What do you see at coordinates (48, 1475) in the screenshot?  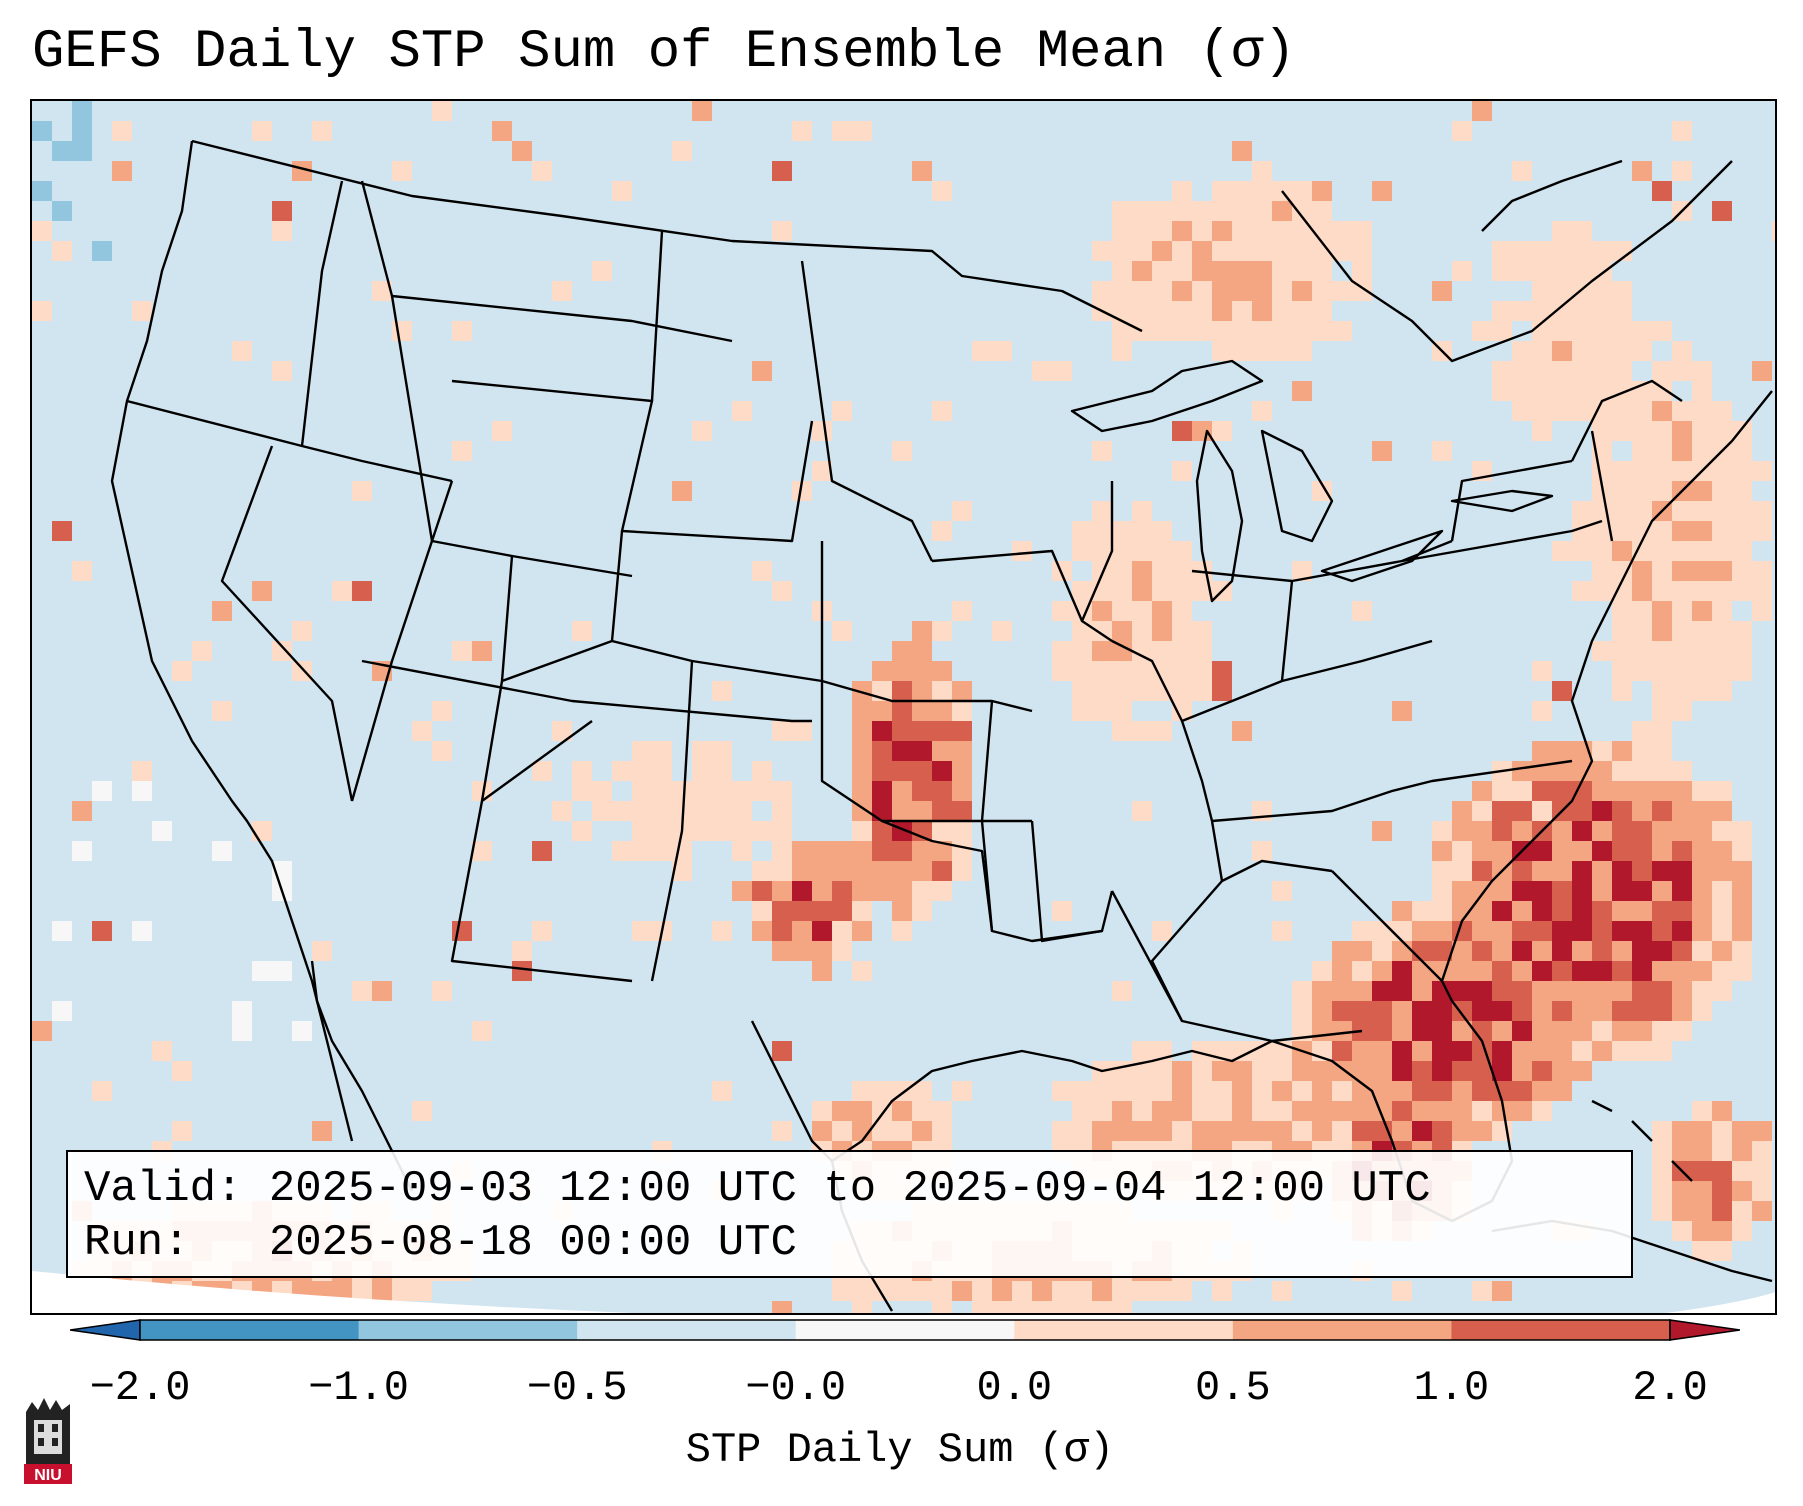 I see `svg-text: NIU` at bounding box center [48, 1475].